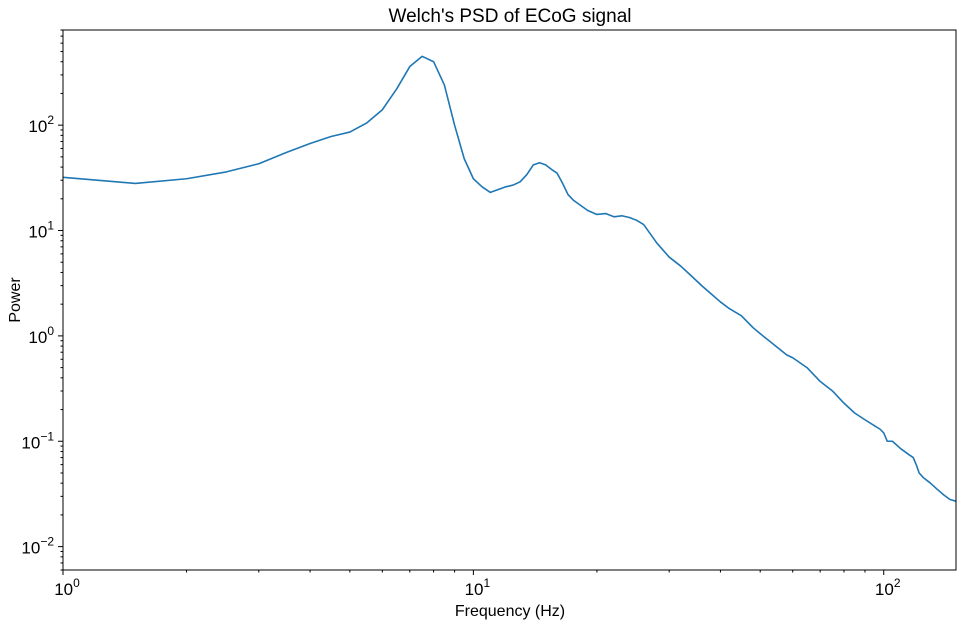 This screenshot has height=625, width=966. I want to click on x-axis-ticks: 10⁰ 10¹ 10², so click(477, 584).